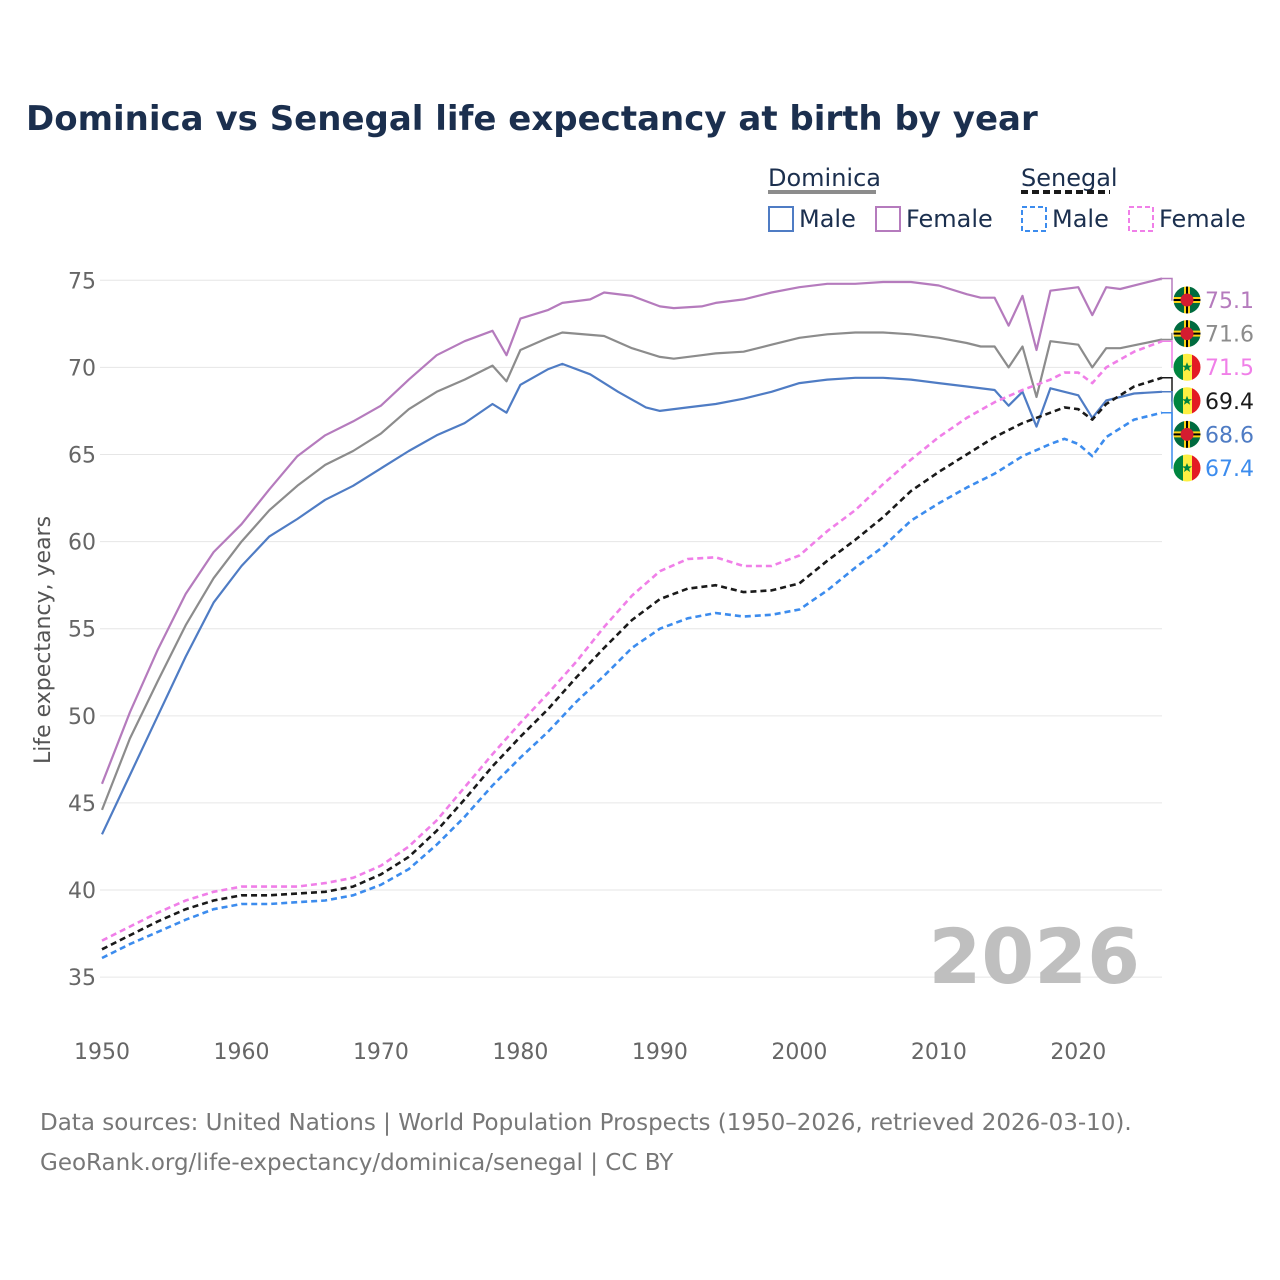 The image size is (1280, 1280). Describe the element at coordinates (1080, 219) in the screenshot. I see `legend-senegal-male-label: Male` at that location.